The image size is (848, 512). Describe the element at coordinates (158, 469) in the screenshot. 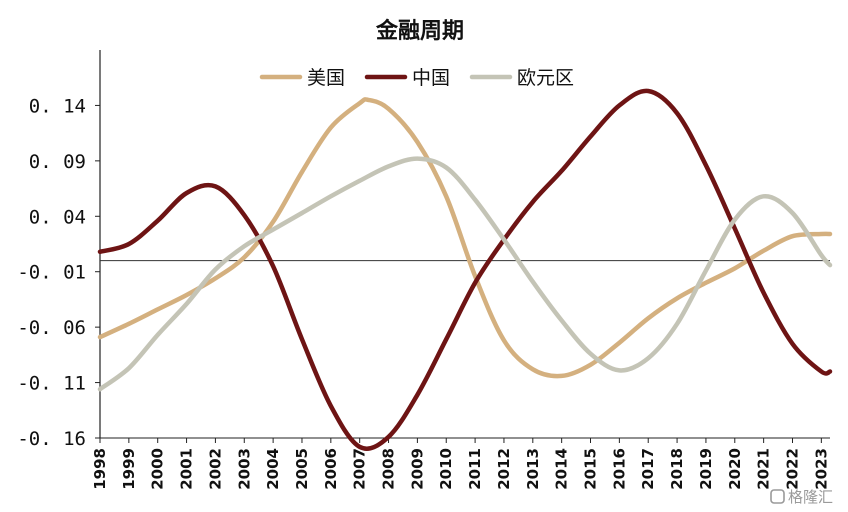

I see `x-tick-label: 2000` at that location.